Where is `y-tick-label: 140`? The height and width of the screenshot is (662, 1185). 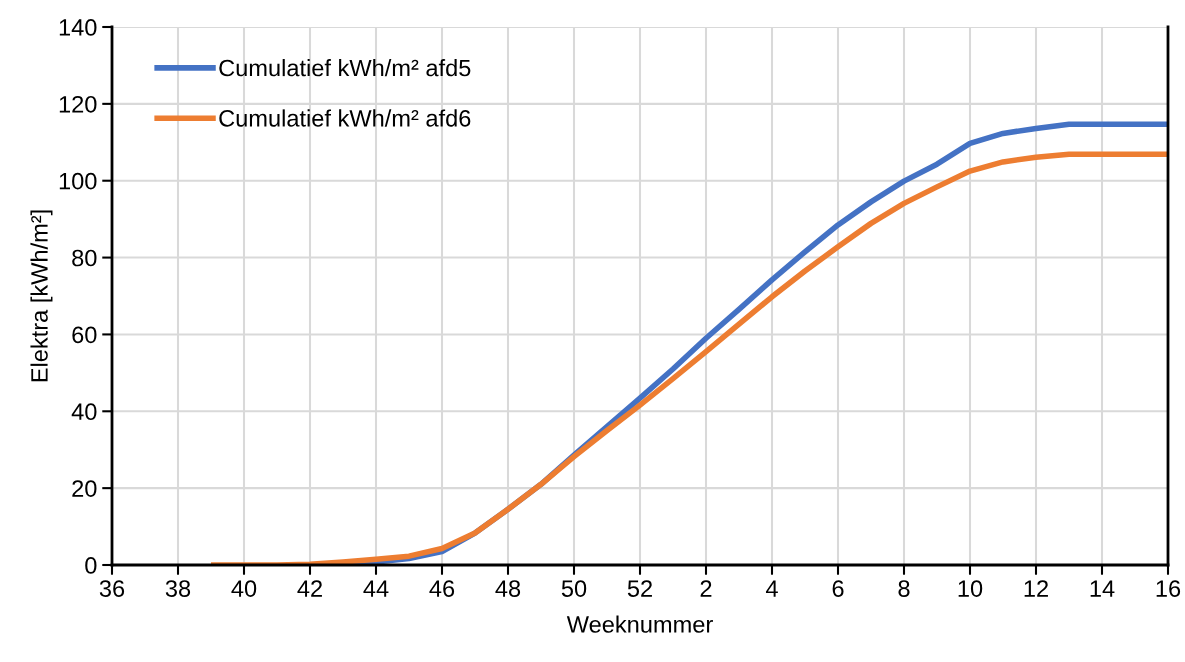
y-tick-label: 140 is located at coordinates (78, 27).